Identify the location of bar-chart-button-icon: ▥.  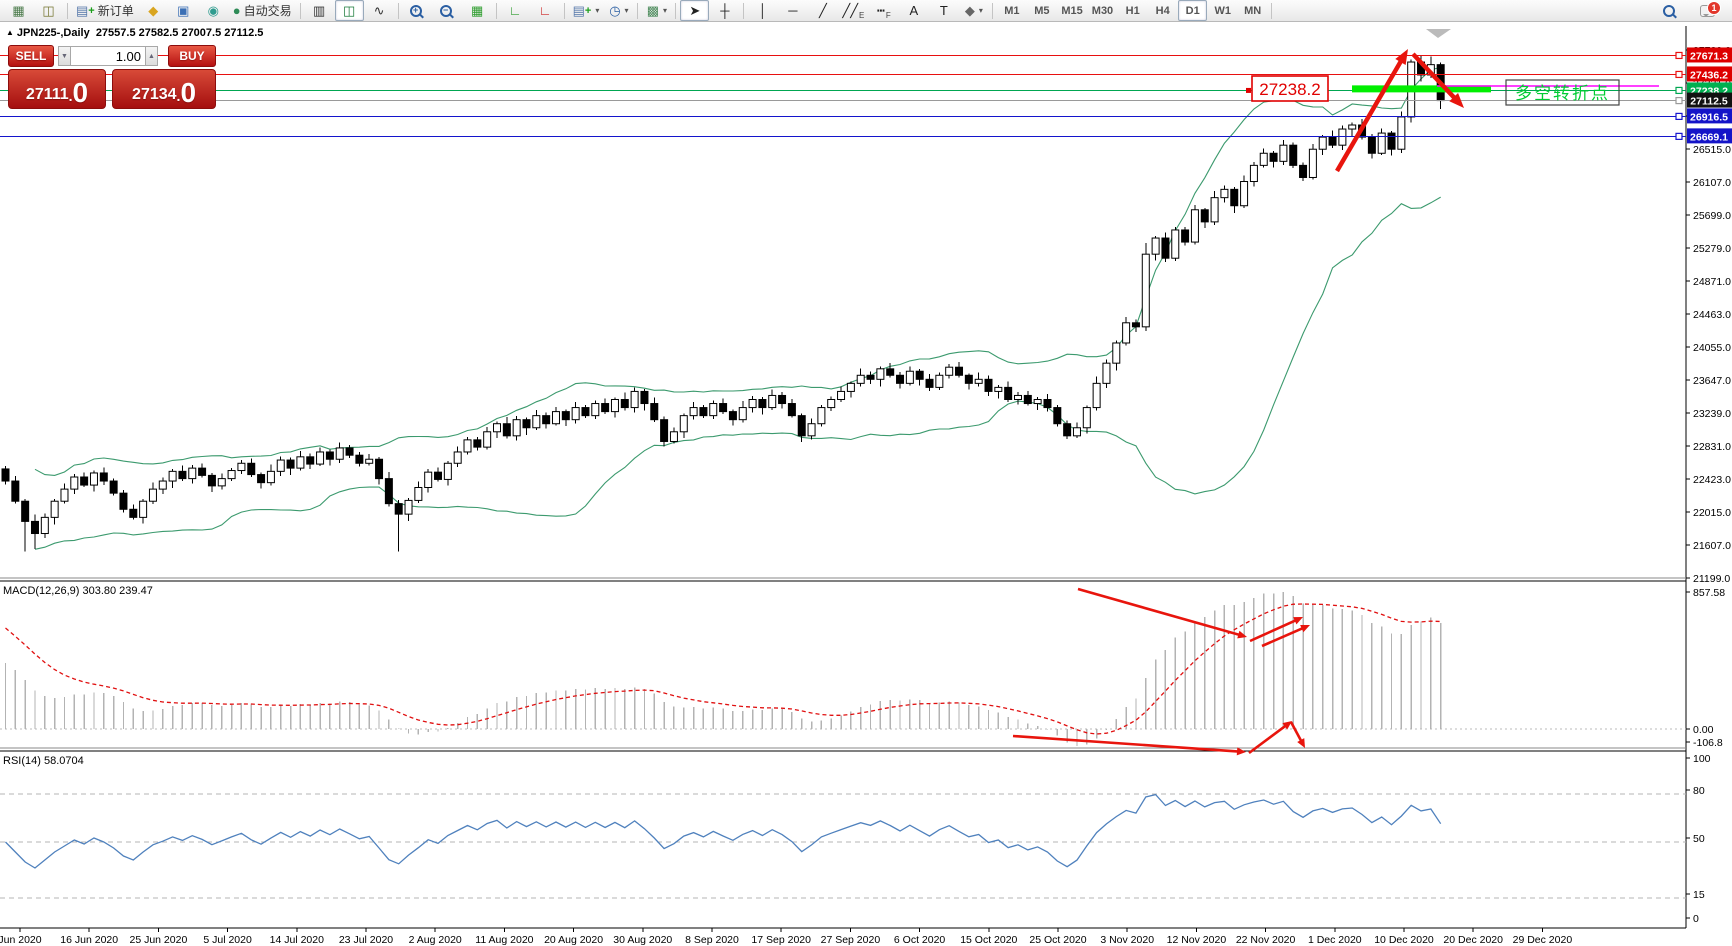
(319, 10).